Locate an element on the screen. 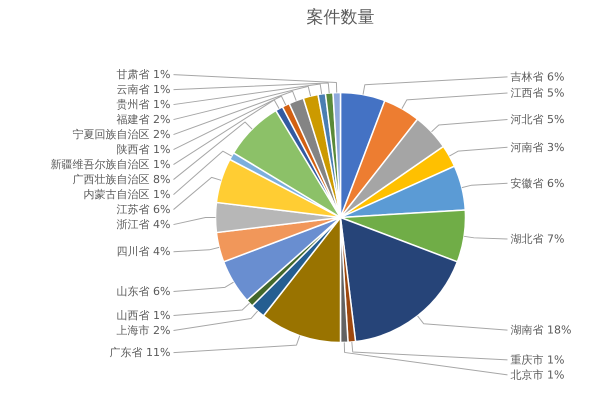 The height and width of the screenshot is (404, 601). slice-label: 云南省 1% is located at coordinates (143, 89).